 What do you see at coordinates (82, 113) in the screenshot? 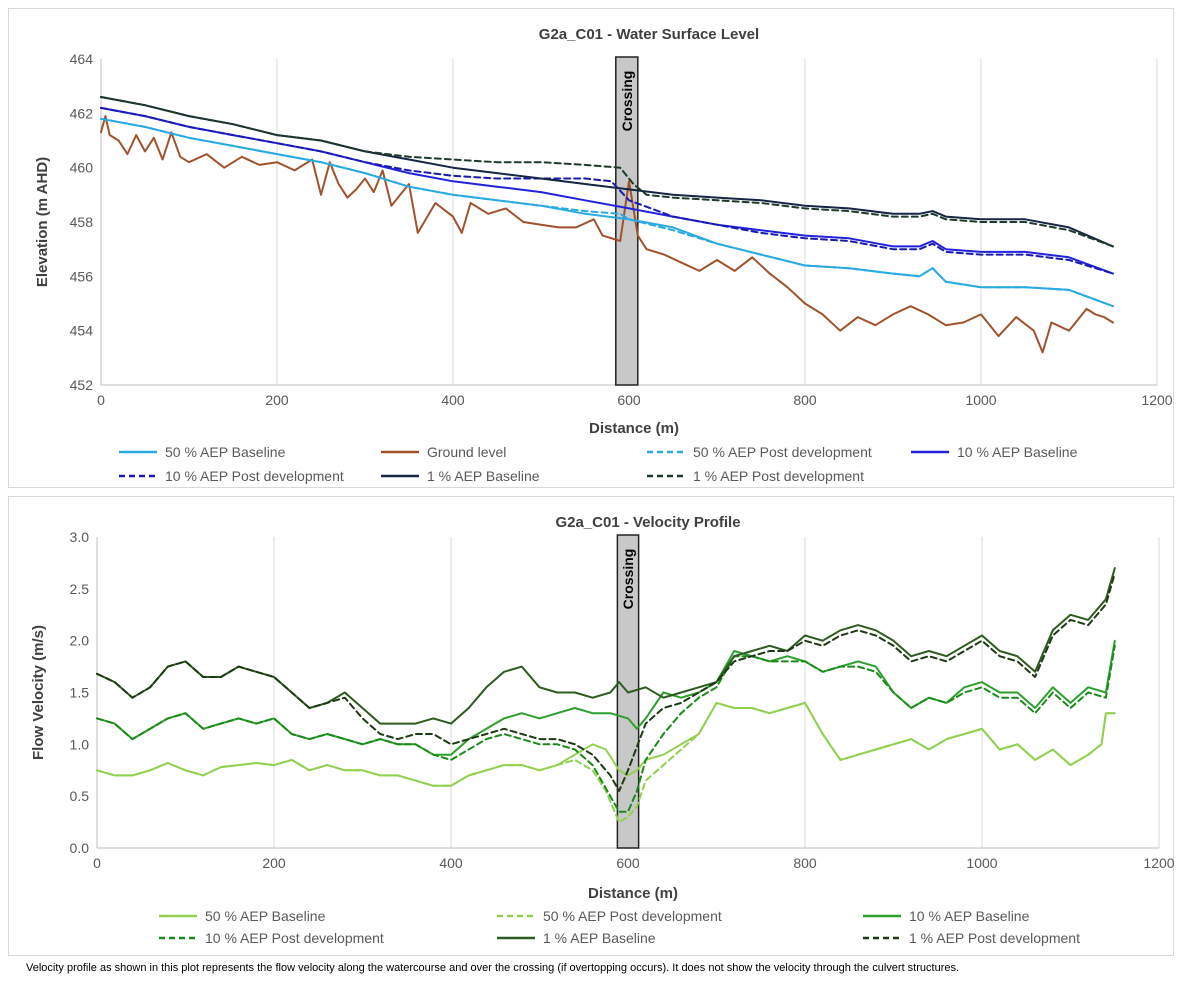
I see `y-tick-label: 462` at bounding box center [82, 113].